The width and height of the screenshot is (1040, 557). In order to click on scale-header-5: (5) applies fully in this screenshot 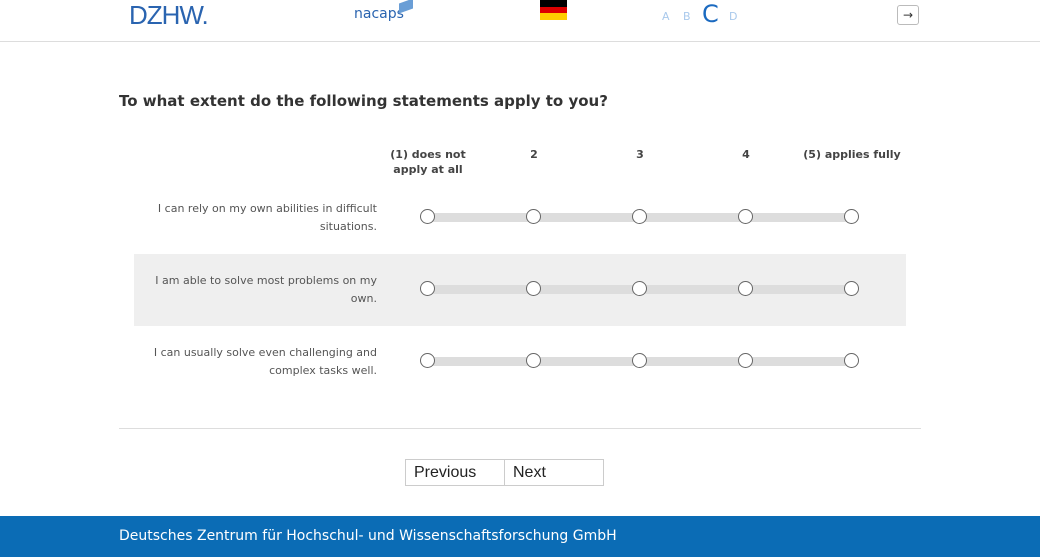, I will do `click(852, 154)`.